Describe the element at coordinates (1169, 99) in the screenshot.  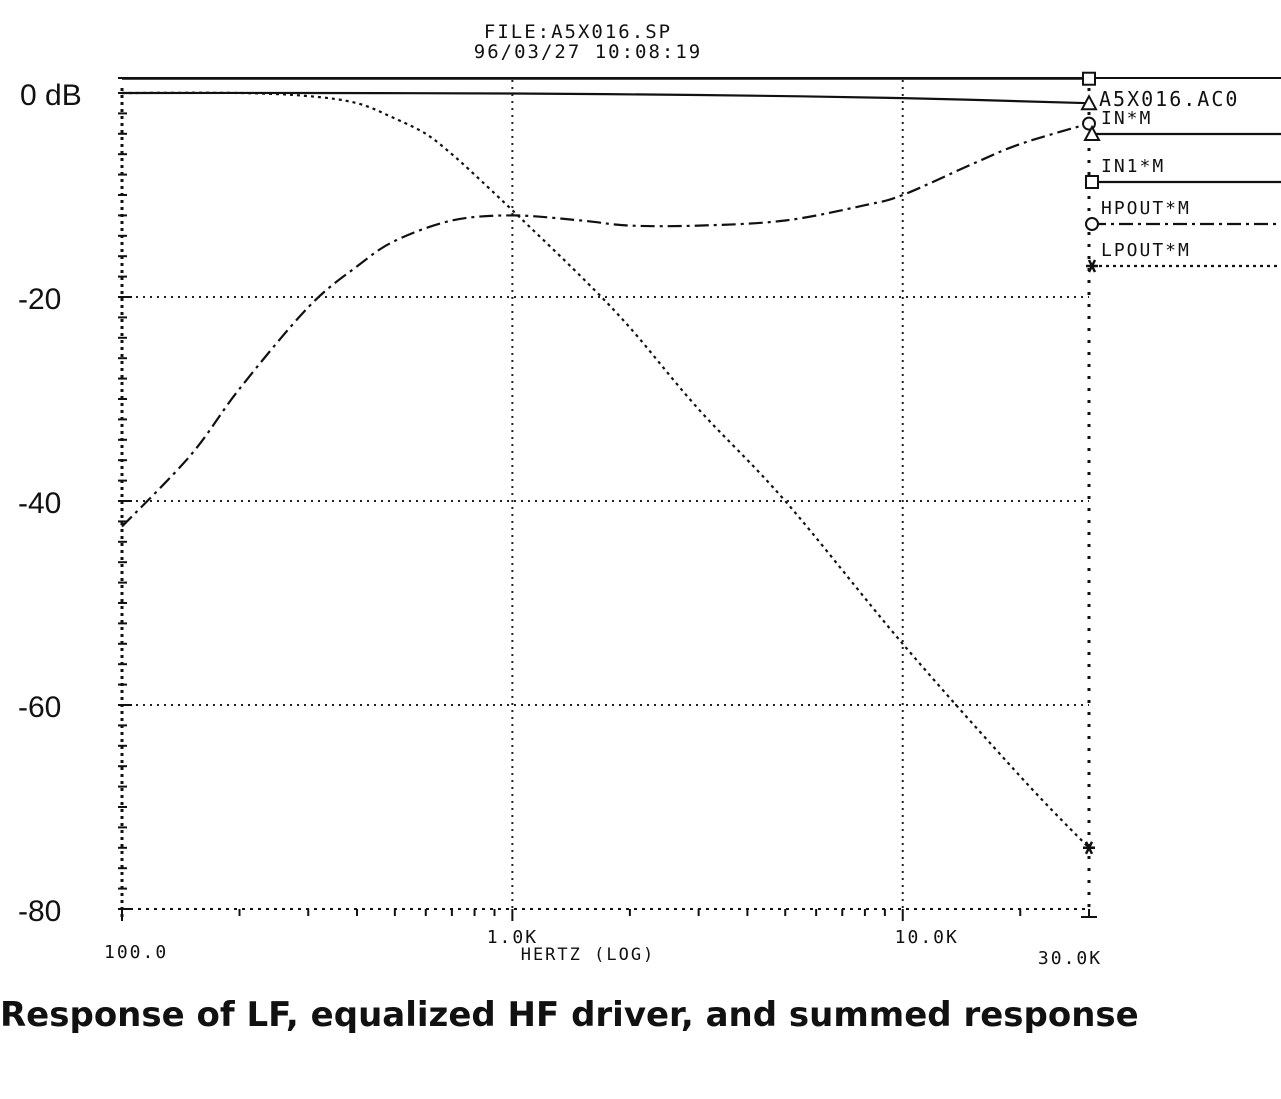
I see `source-label: A5X016.AC0` at that location.